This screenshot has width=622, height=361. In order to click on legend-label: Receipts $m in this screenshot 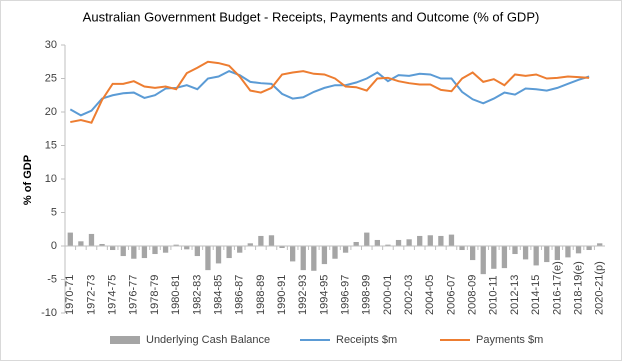, I will do `click(366, 340)`.